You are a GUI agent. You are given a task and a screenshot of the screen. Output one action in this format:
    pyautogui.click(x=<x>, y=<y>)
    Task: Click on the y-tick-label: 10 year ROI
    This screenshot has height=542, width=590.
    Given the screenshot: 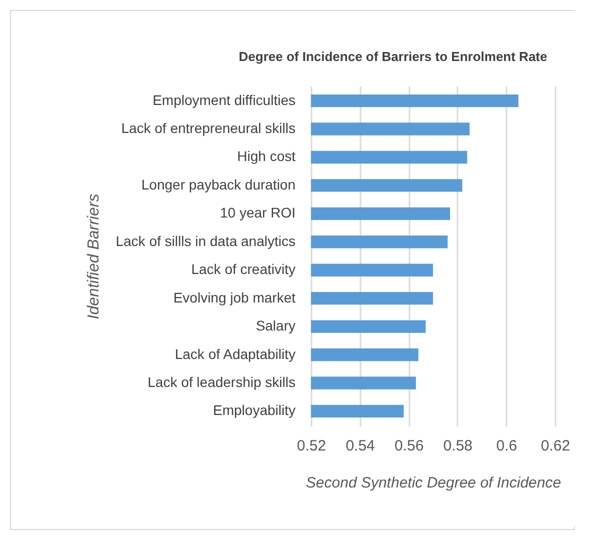 What is the action you would take?
    pyautogui.click(x=258, y=212)
    